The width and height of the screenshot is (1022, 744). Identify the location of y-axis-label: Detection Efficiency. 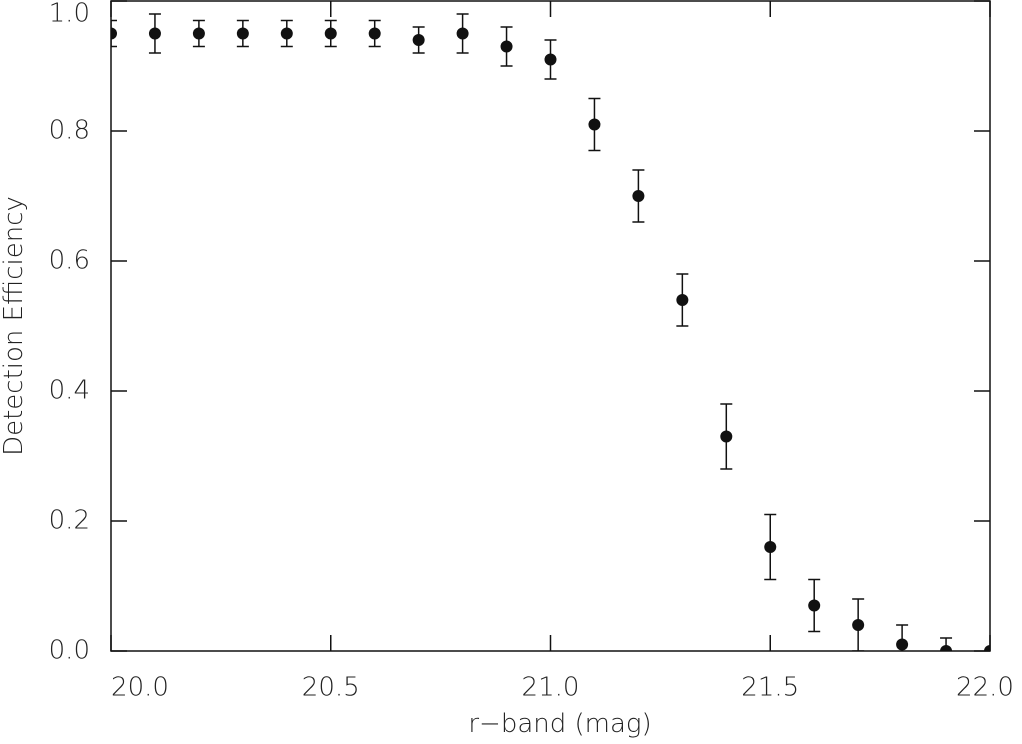
(14, 326).